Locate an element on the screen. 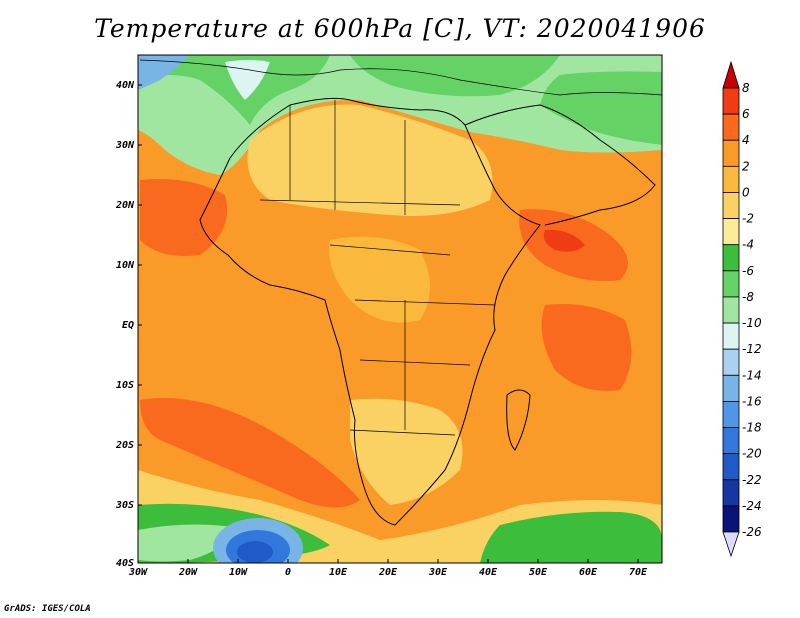 The width and height of the screenshot is (800, 618). colorbar-label: -26 is located at coordinates (752, 532).